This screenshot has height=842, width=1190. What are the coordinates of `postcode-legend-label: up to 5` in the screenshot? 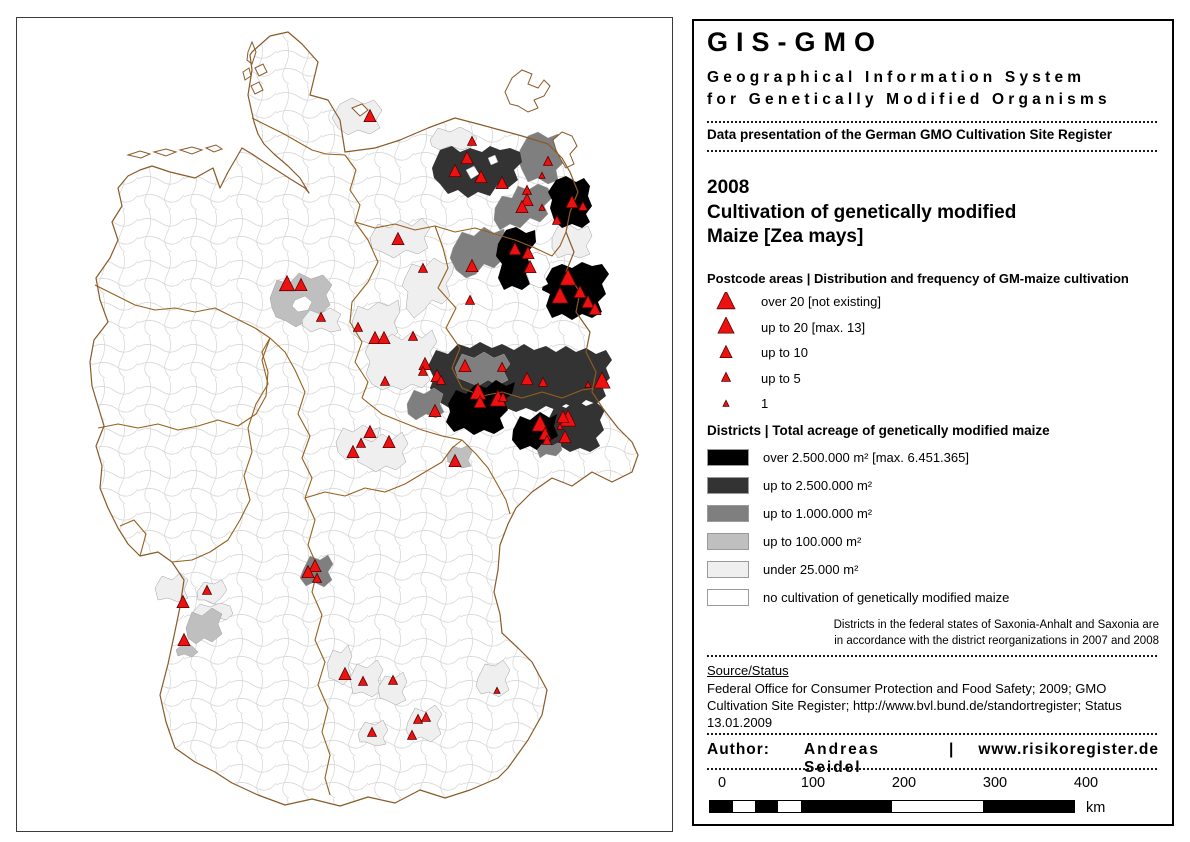 It's located at (781, 378).